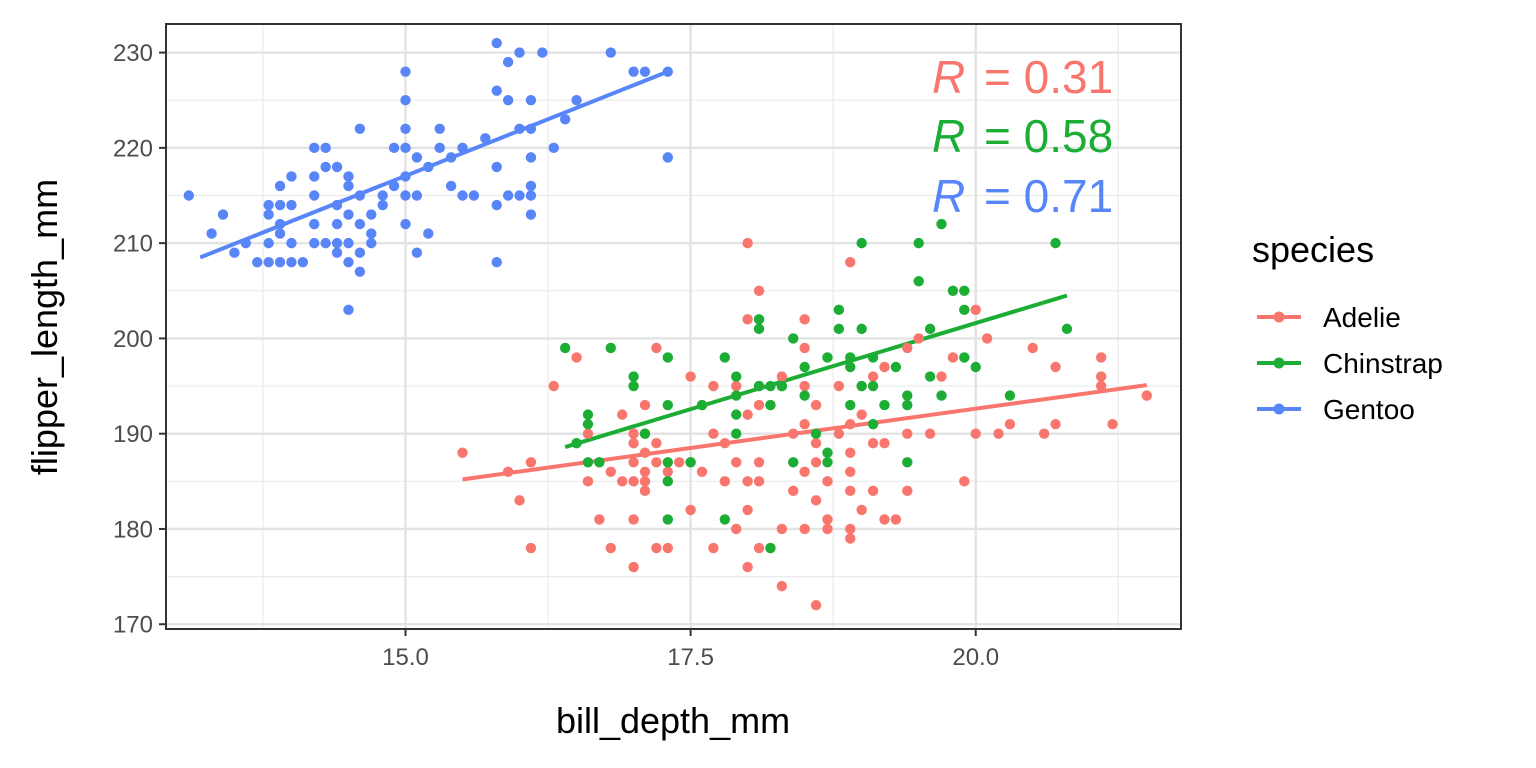 The width and height of the screenshot is (1536, 768). Describe the element at coordinates (133, 529) in the screenshot. I see `y-tick-label: 180` at that location.